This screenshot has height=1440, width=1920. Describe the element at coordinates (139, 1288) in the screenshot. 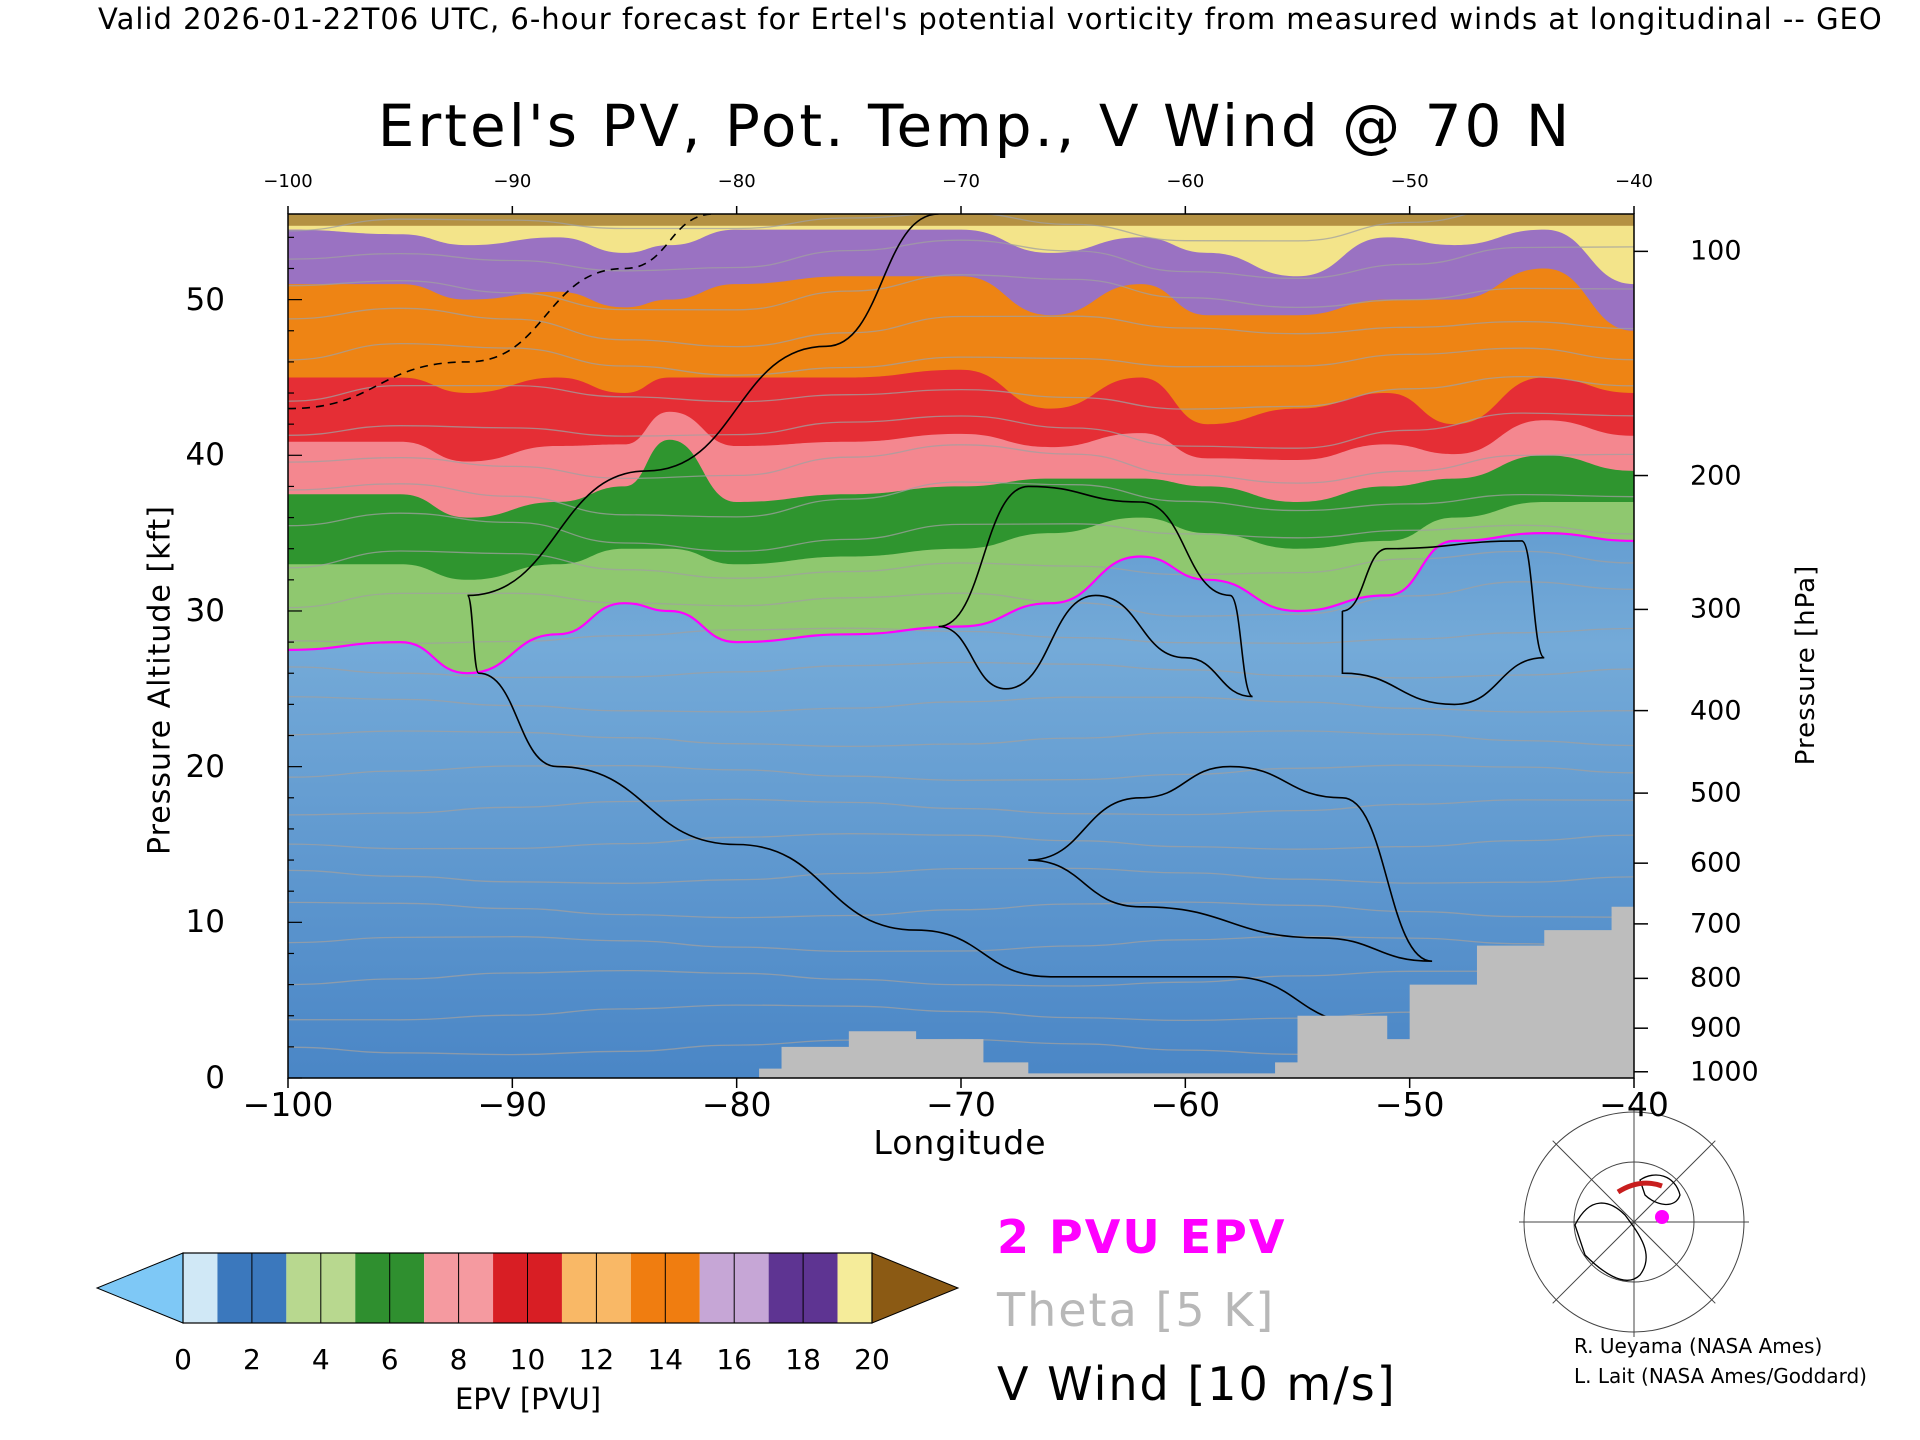

I see `colorbar-under-triangle` at that location.